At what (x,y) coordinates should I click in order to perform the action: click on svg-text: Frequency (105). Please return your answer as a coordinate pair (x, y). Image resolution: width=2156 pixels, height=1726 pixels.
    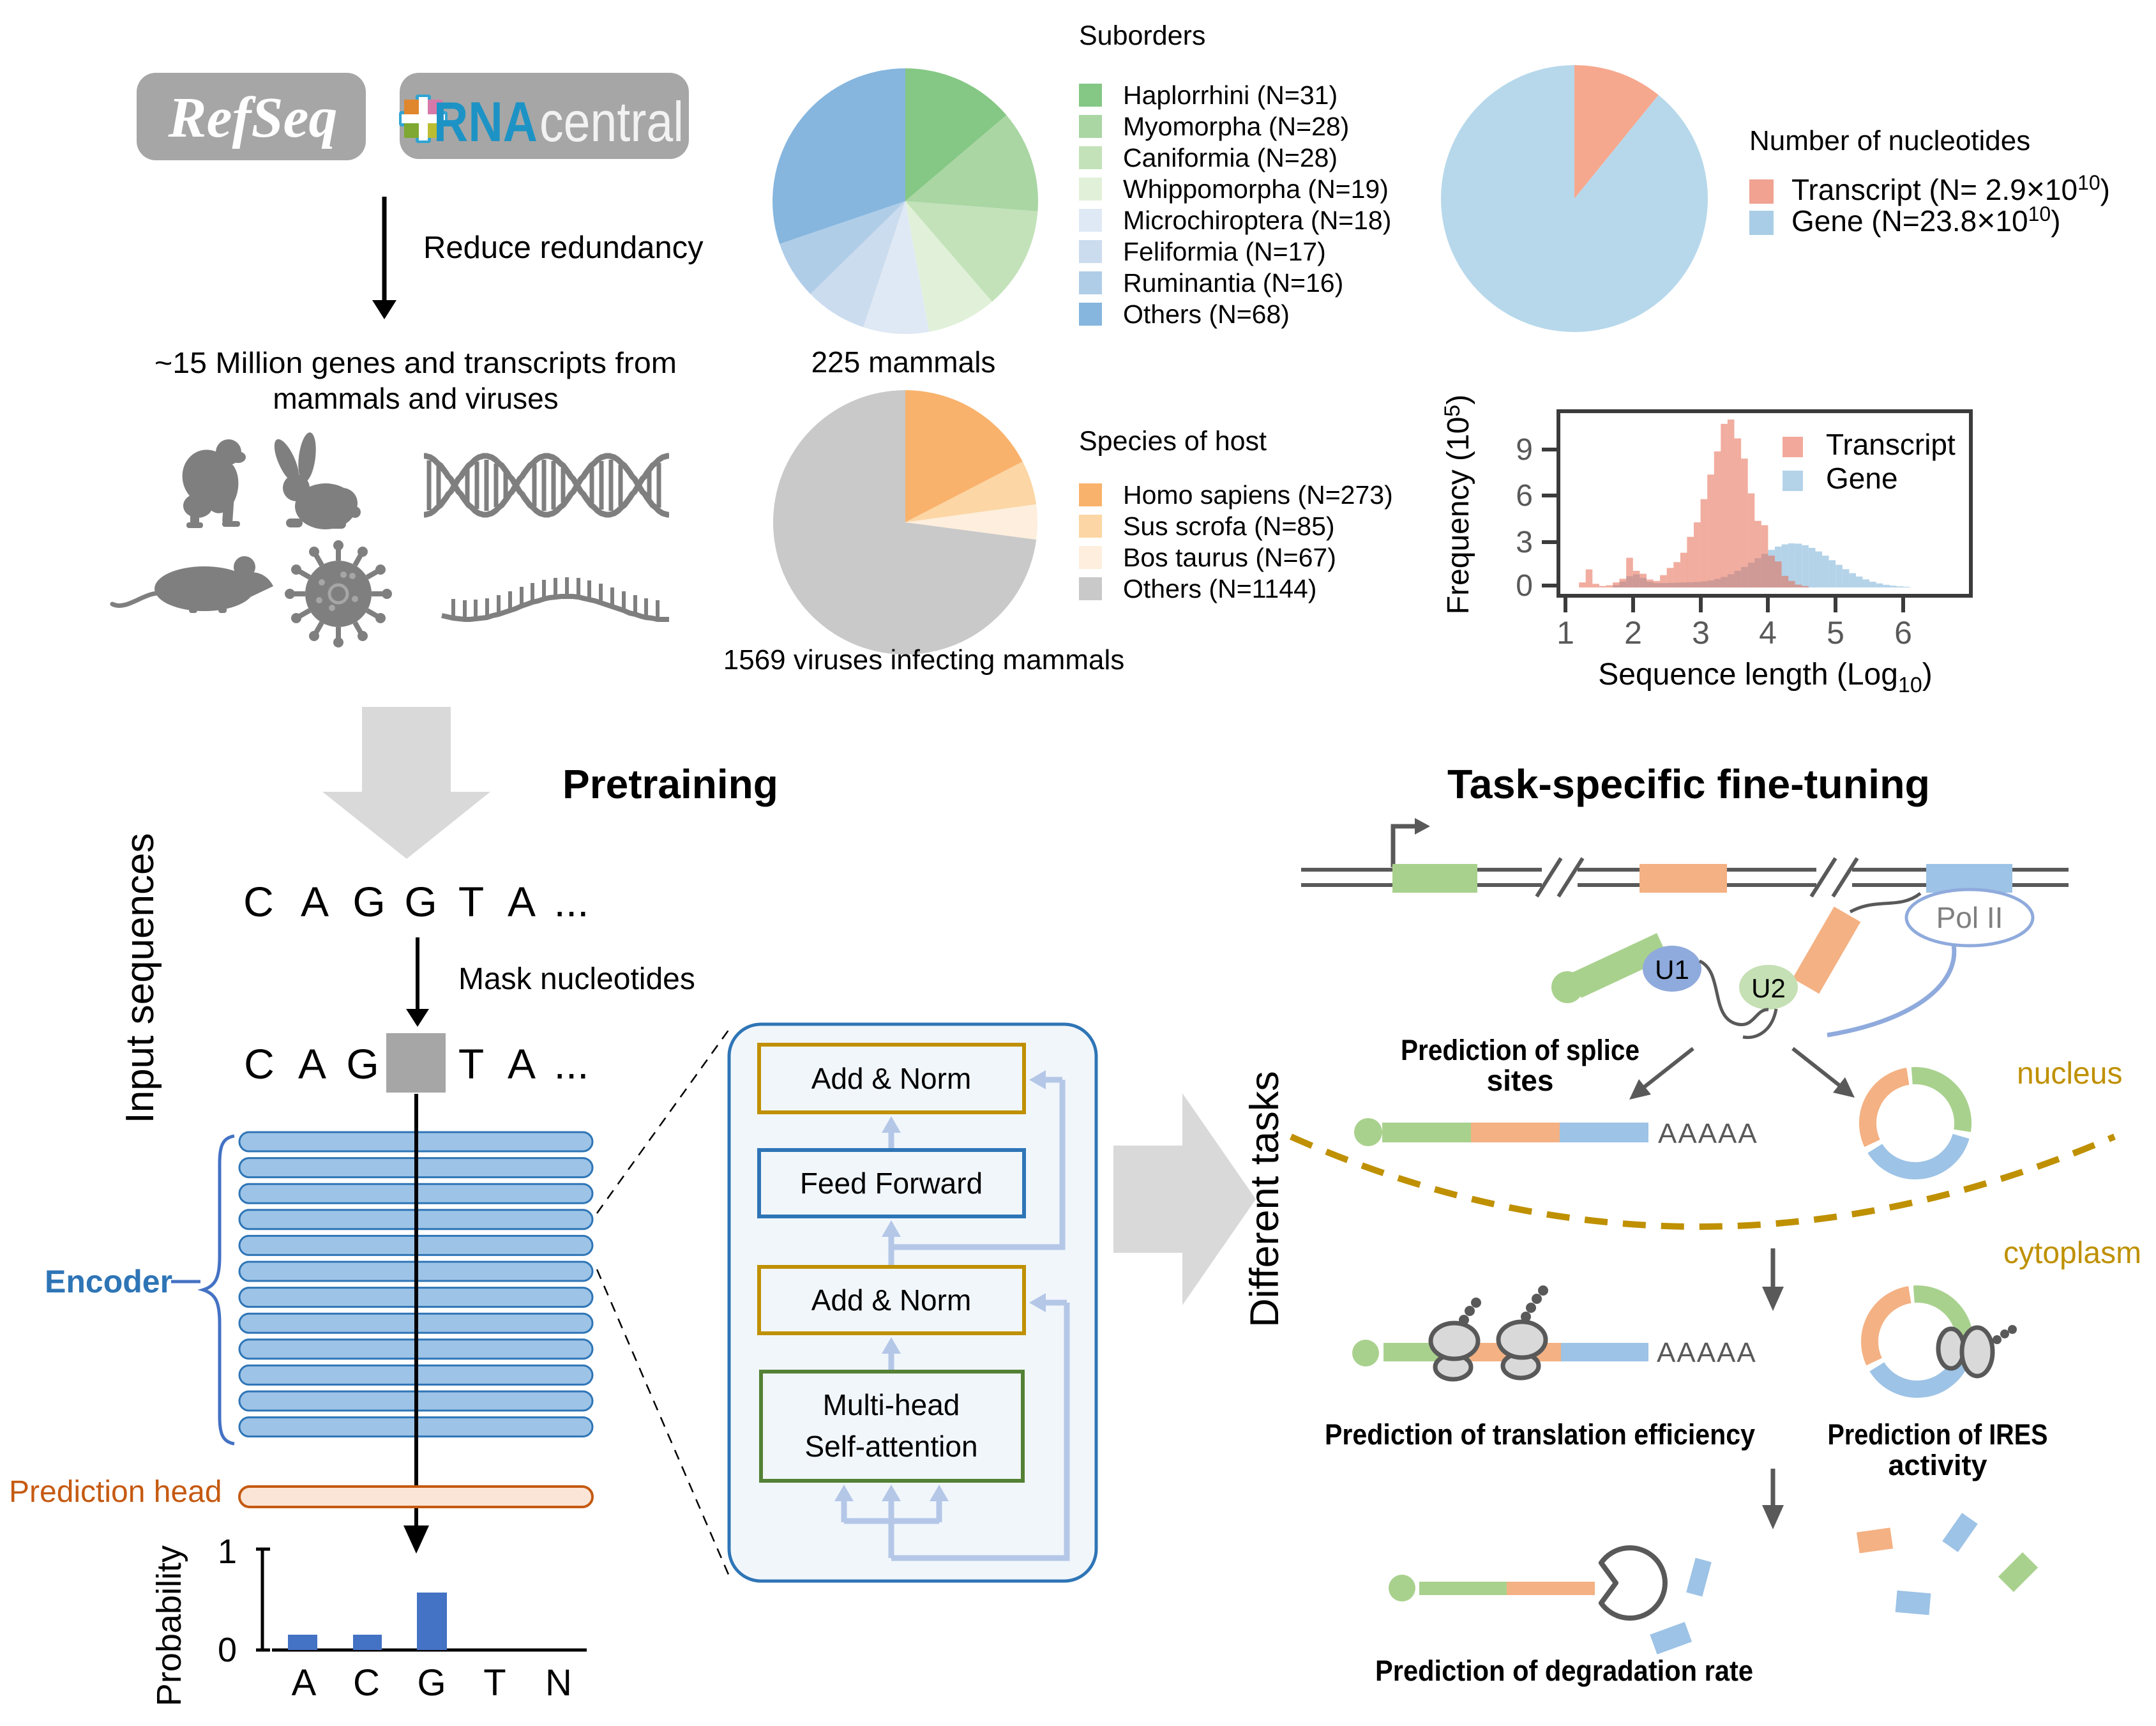
    Looking at the image, I should click on (1457, 504).